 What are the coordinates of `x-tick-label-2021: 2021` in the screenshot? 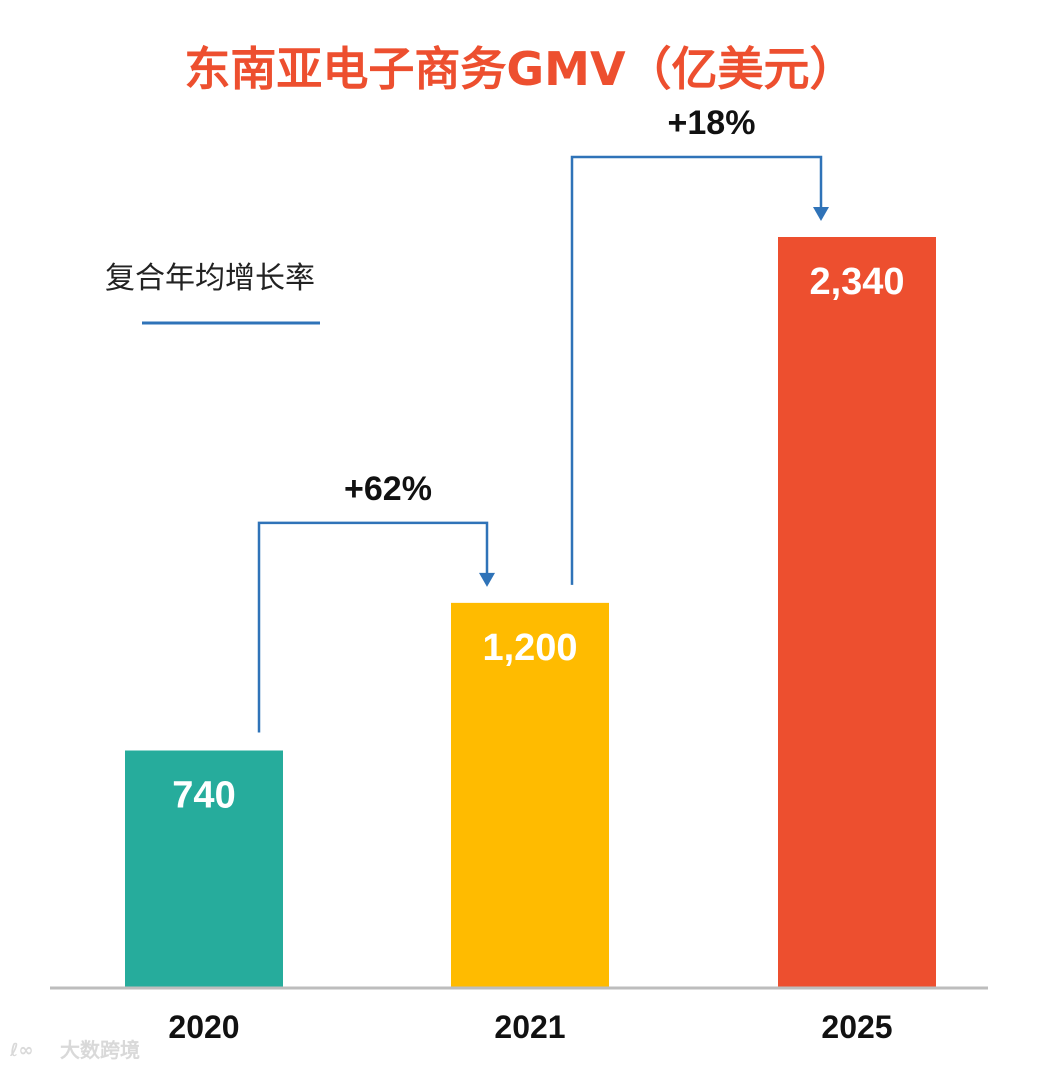 It's located at (529, 1027).